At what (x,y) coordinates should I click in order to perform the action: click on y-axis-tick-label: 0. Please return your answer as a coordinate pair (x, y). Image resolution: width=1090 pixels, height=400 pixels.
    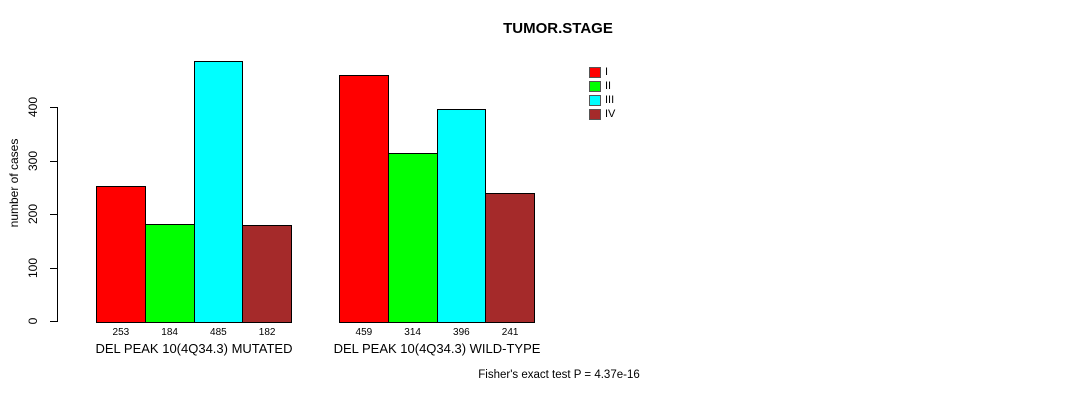
    Looking at the image, I should click on (33, 321).